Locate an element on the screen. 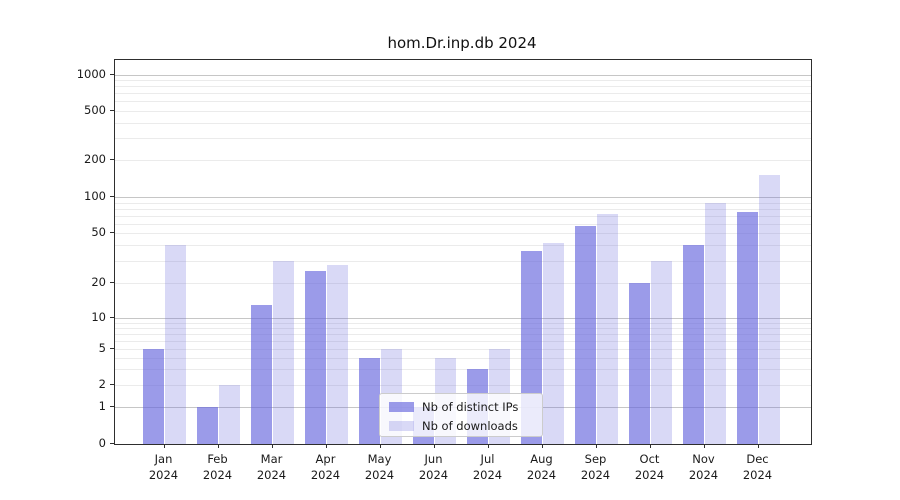  chart-title: hom.Dr.inp.db 2024 is located at coordinates (462, 43).